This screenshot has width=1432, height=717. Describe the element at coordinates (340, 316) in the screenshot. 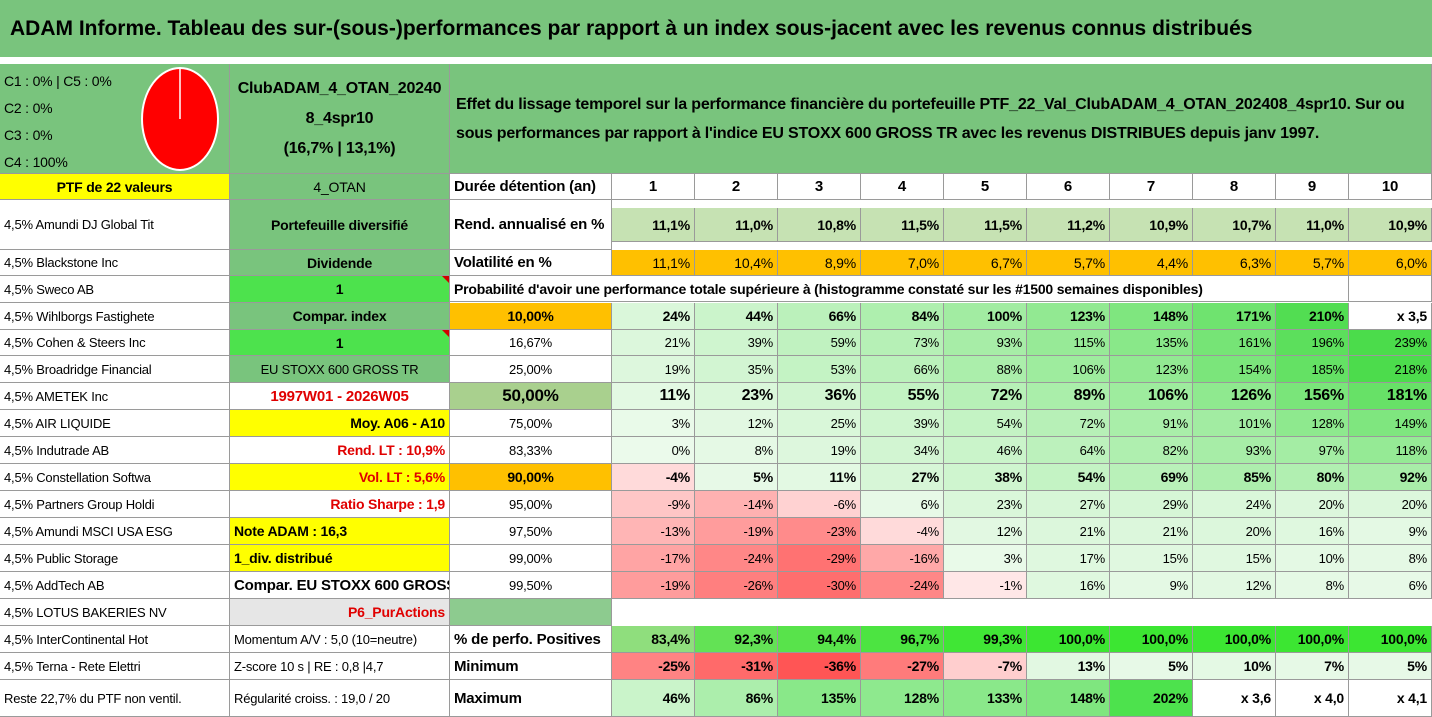

I see `info-cell: Compar. index` at that location.